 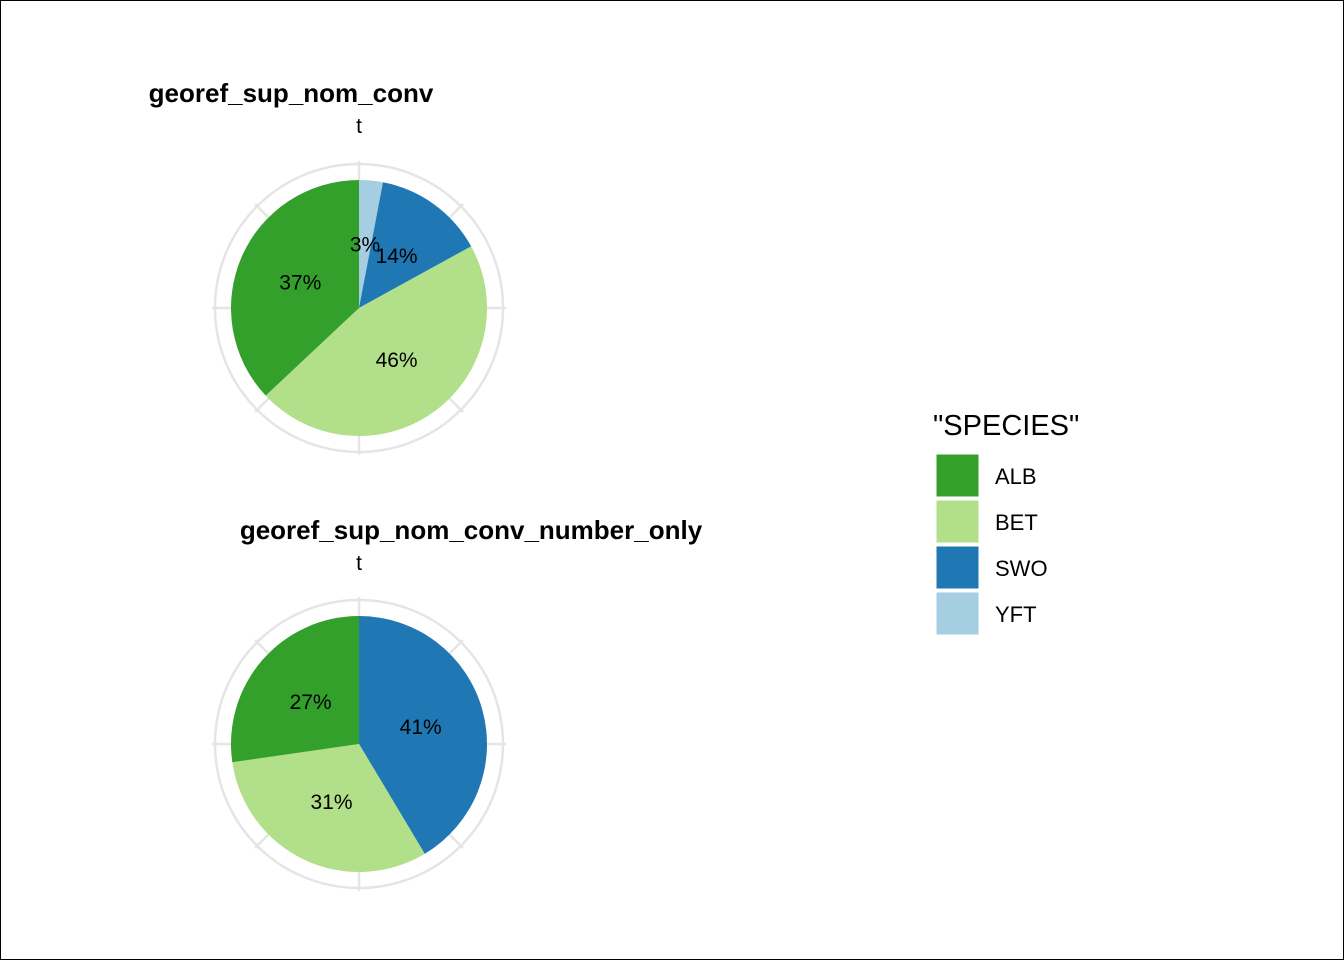 What do you see at coordinates (957, 521) in the screenshot?
I see `legend-key-bet` at bounding box center [957, 521].